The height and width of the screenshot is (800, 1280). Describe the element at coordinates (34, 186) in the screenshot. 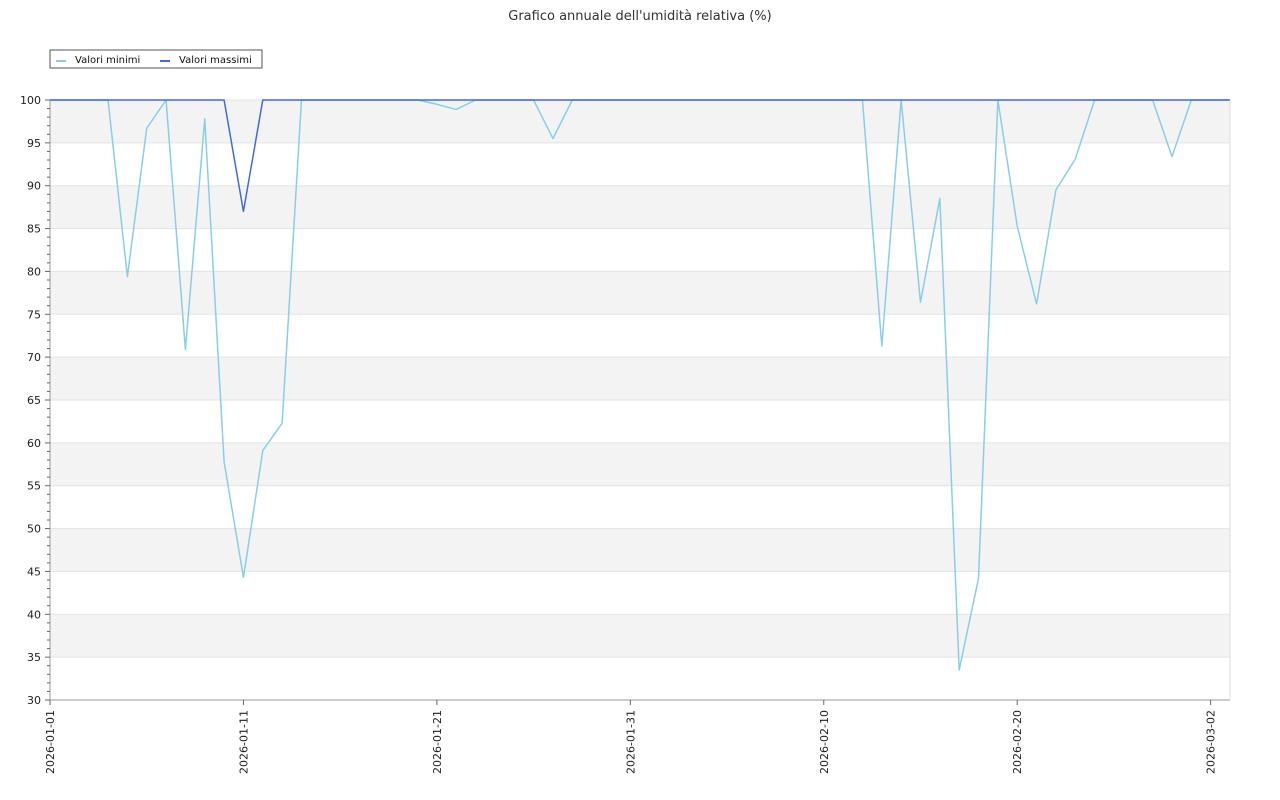

I see `y-tick-label: 90` at that location.